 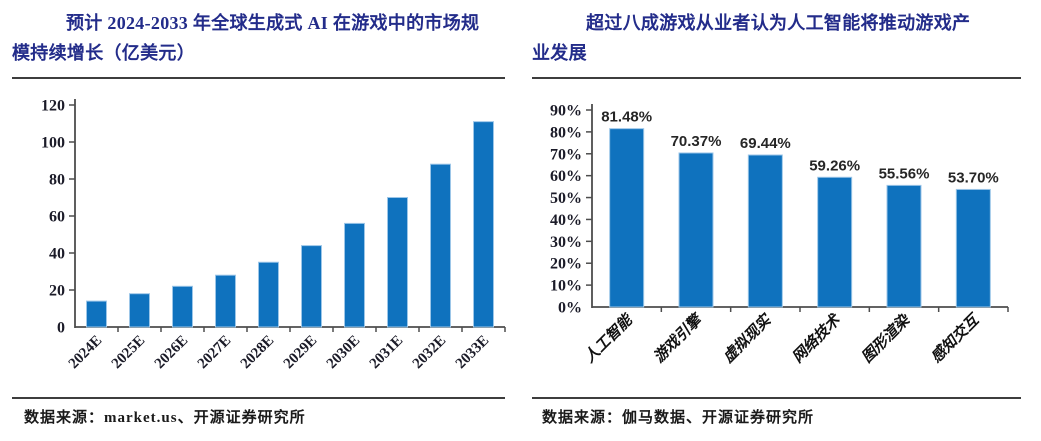 I want to click on bar-感知交互, so click(x=973, y=248).